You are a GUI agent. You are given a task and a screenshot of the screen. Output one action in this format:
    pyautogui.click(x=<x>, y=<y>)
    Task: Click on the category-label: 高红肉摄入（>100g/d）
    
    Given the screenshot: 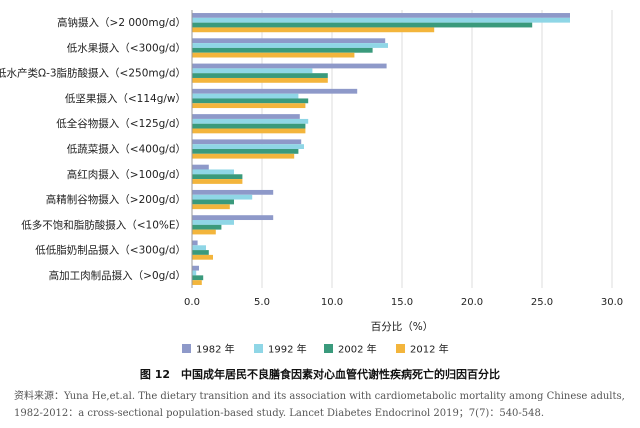 What is the action you would take?
    pyautogui.click(x=126, y=174)
    